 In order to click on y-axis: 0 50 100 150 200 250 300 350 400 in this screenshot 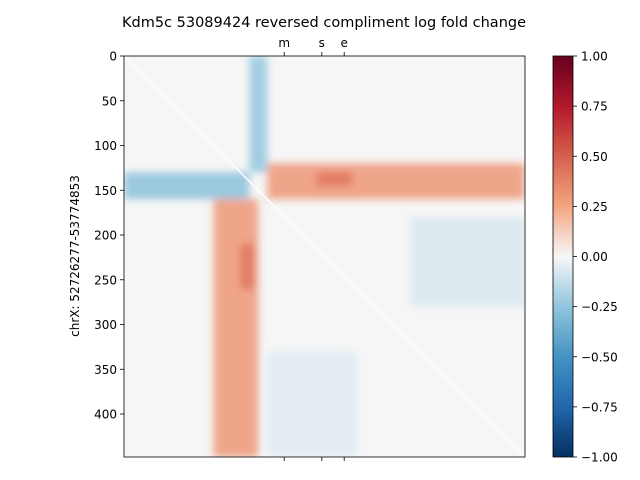, I will do `click(109, 236)`.